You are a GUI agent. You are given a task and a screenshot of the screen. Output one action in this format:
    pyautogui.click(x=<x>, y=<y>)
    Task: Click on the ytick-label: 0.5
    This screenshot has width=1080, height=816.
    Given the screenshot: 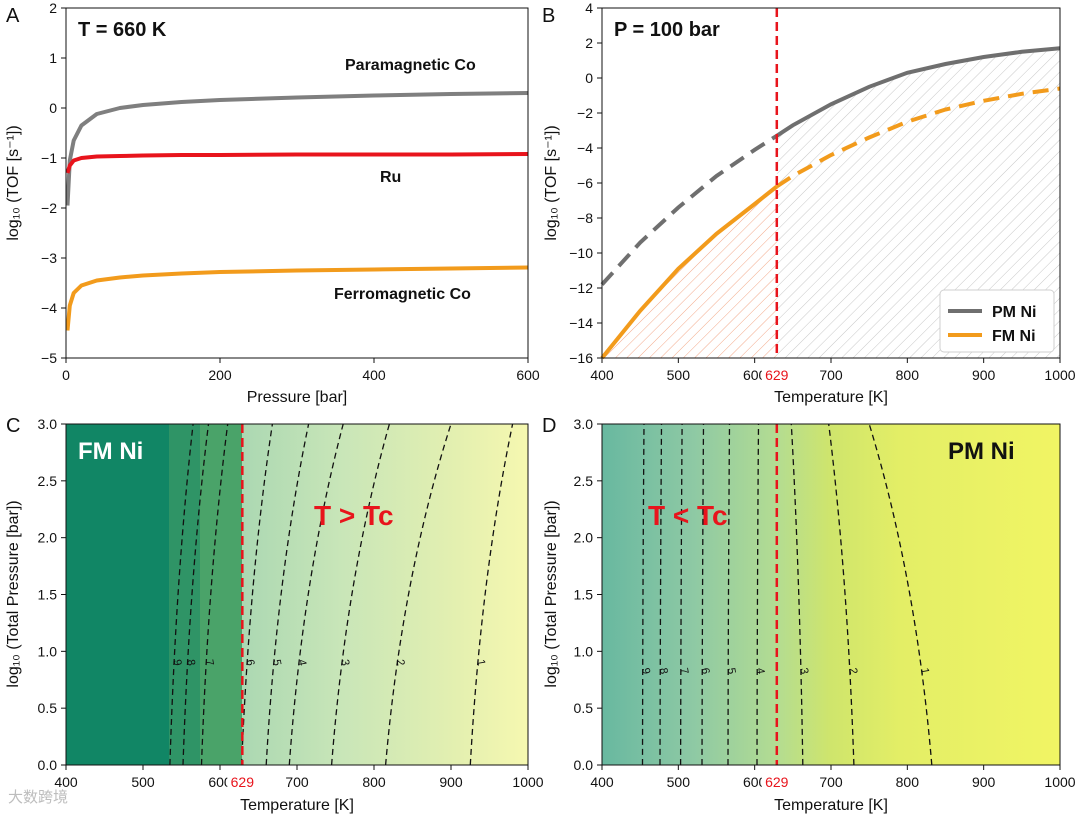 What is the action you would take?
    pyautogui.click(x=584, y=708)
    